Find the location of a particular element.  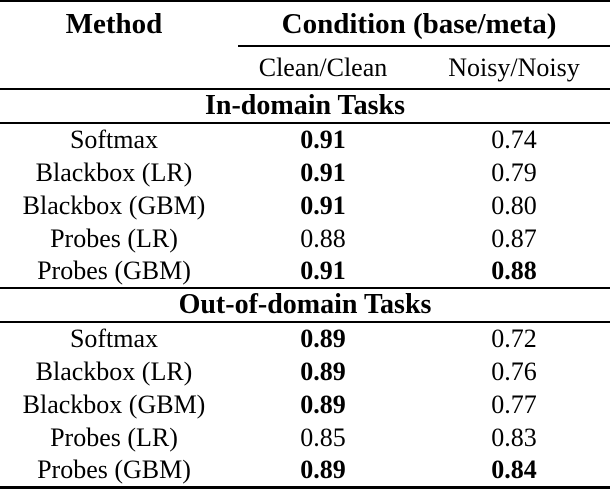

table-row: Blackbox (LR) 0.91 0.79 is located at coordinates (305, 172).